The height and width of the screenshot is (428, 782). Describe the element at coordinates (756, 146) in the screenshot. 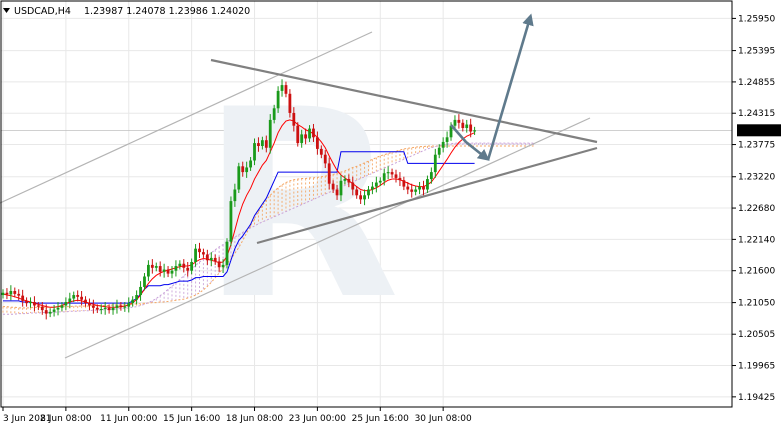

I see `y-tick-label: 1.23775` at that location.